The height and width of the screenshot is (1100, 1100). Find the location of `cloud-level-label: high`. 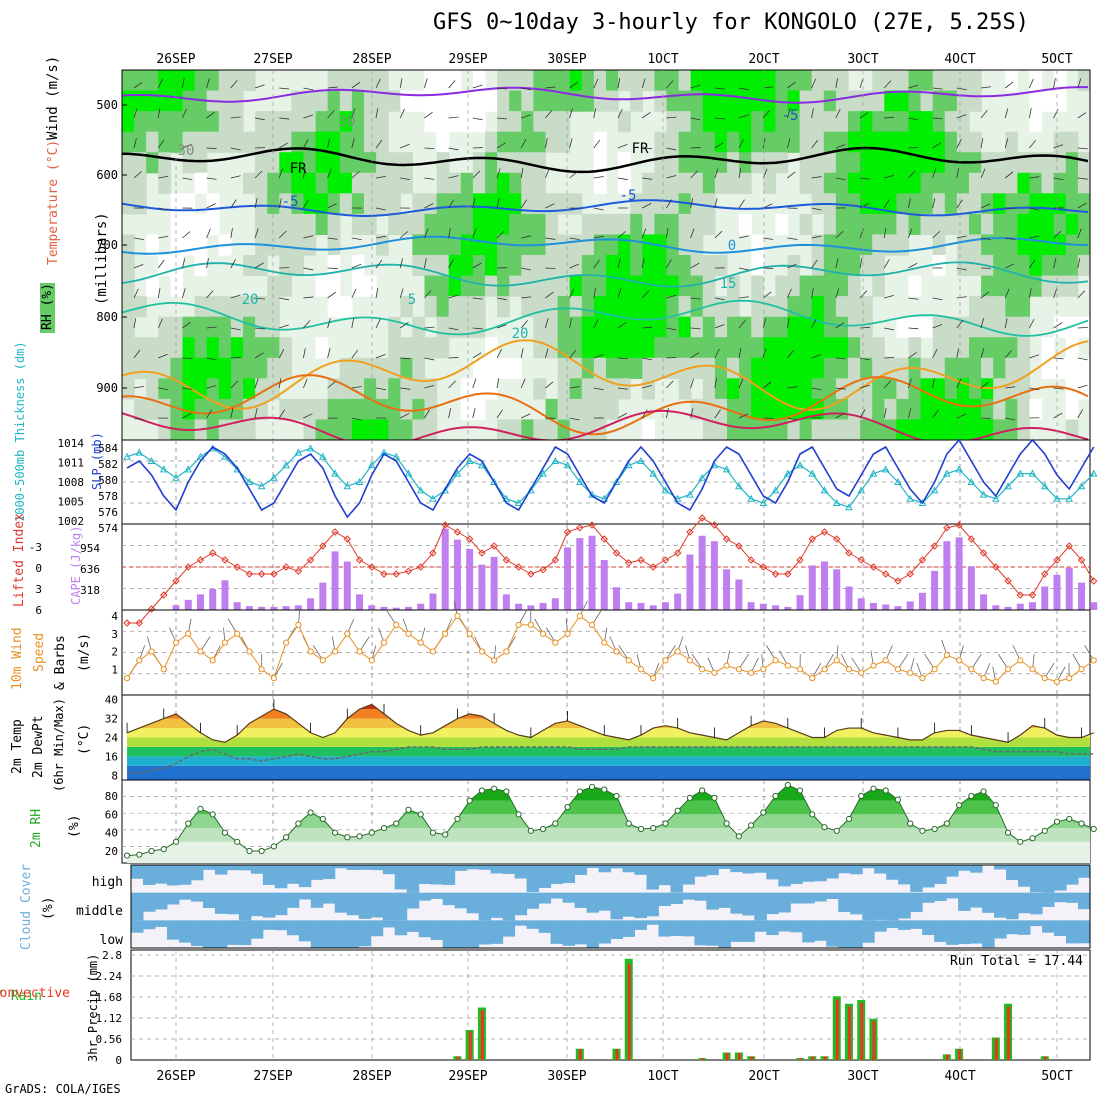

cloud-level-label: high is located at coordinates (107, 882).